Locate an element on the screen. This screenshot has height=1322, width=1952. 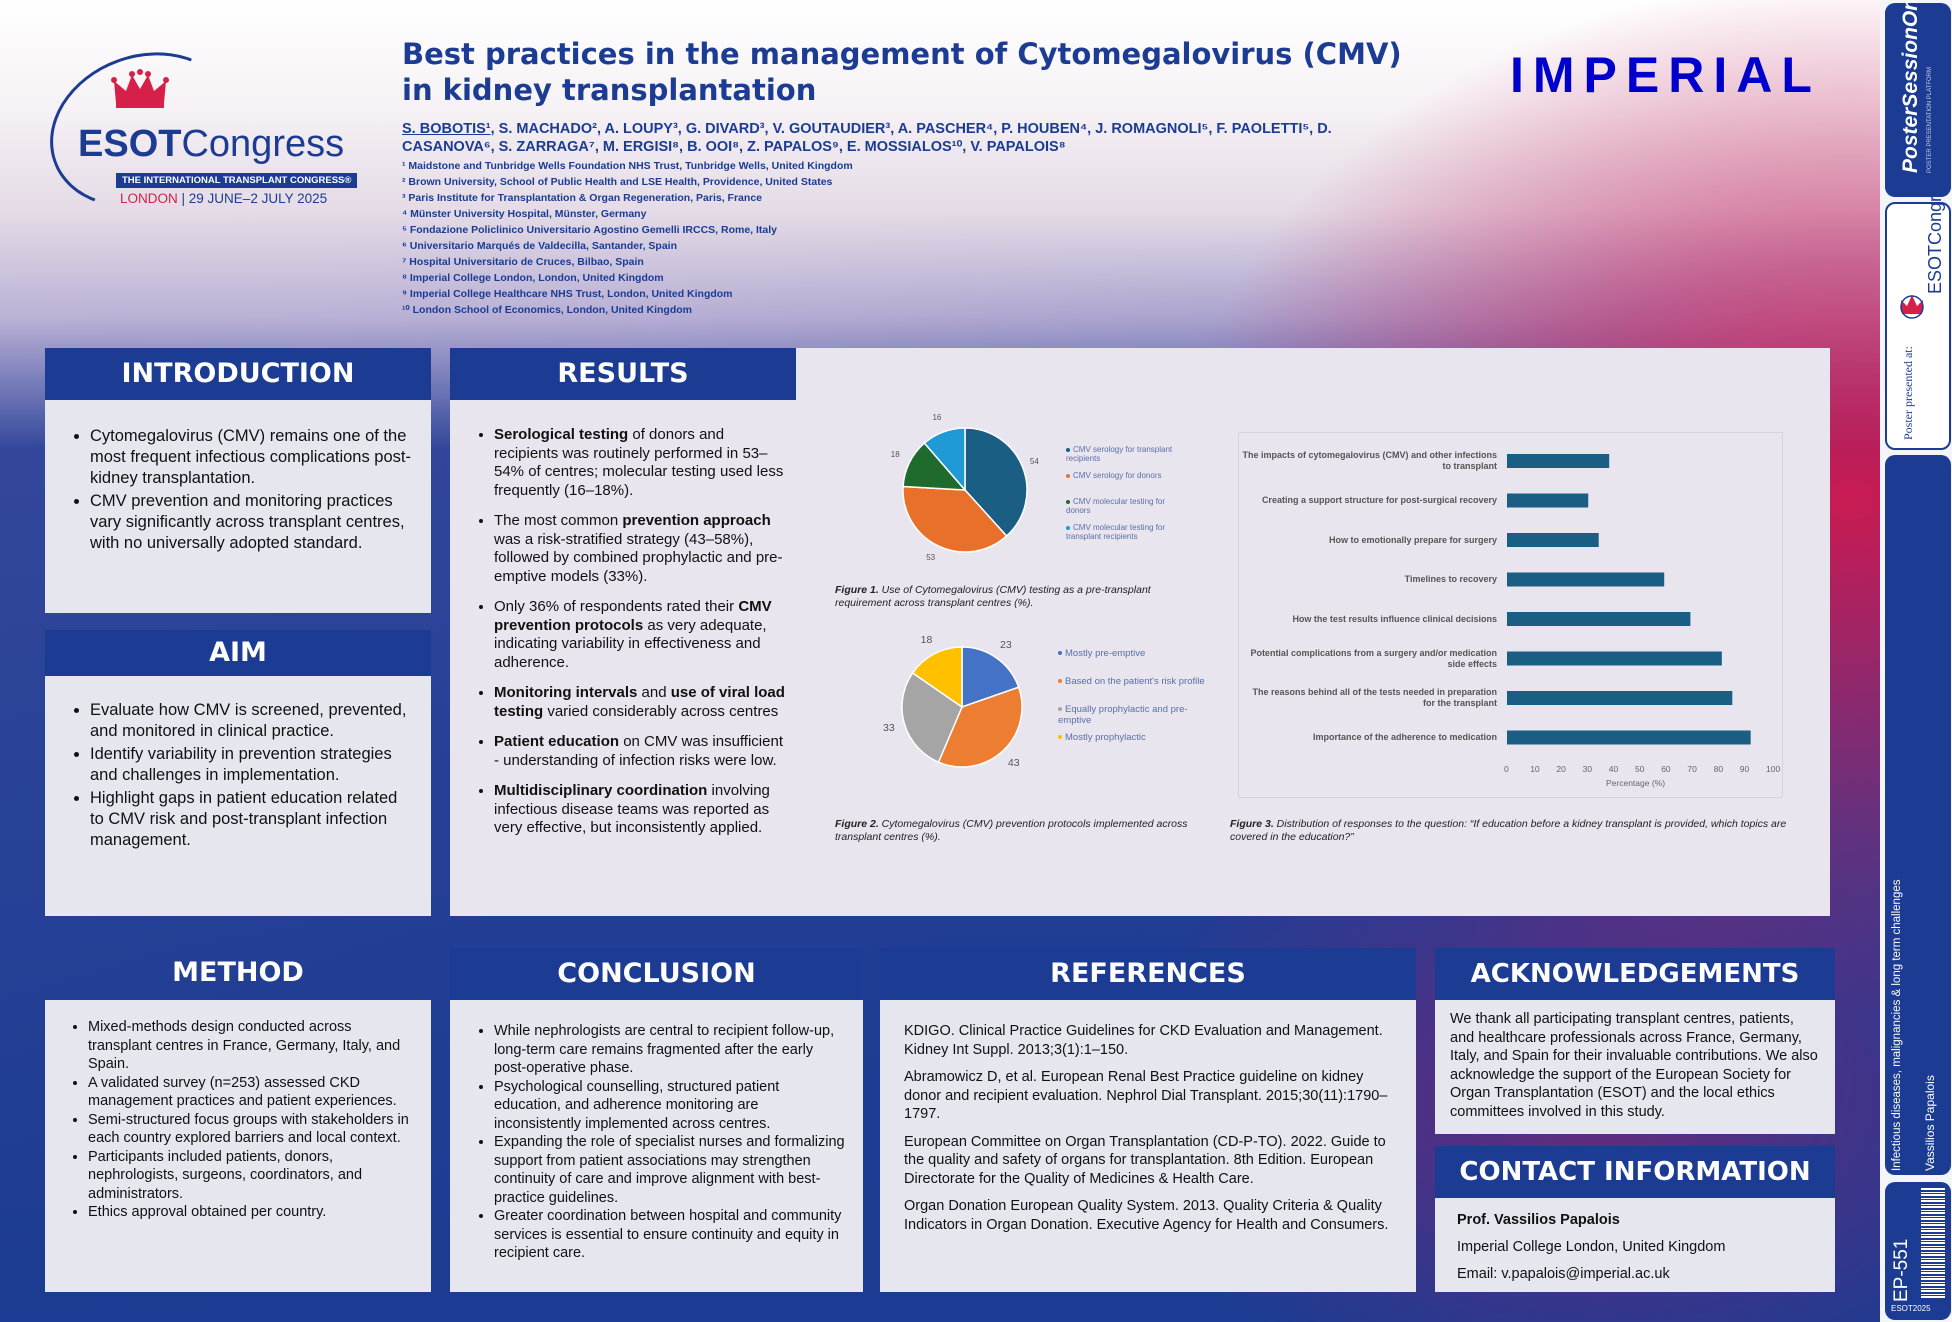
references-heading: REFERENCES is located at coordinates (1148, 974).